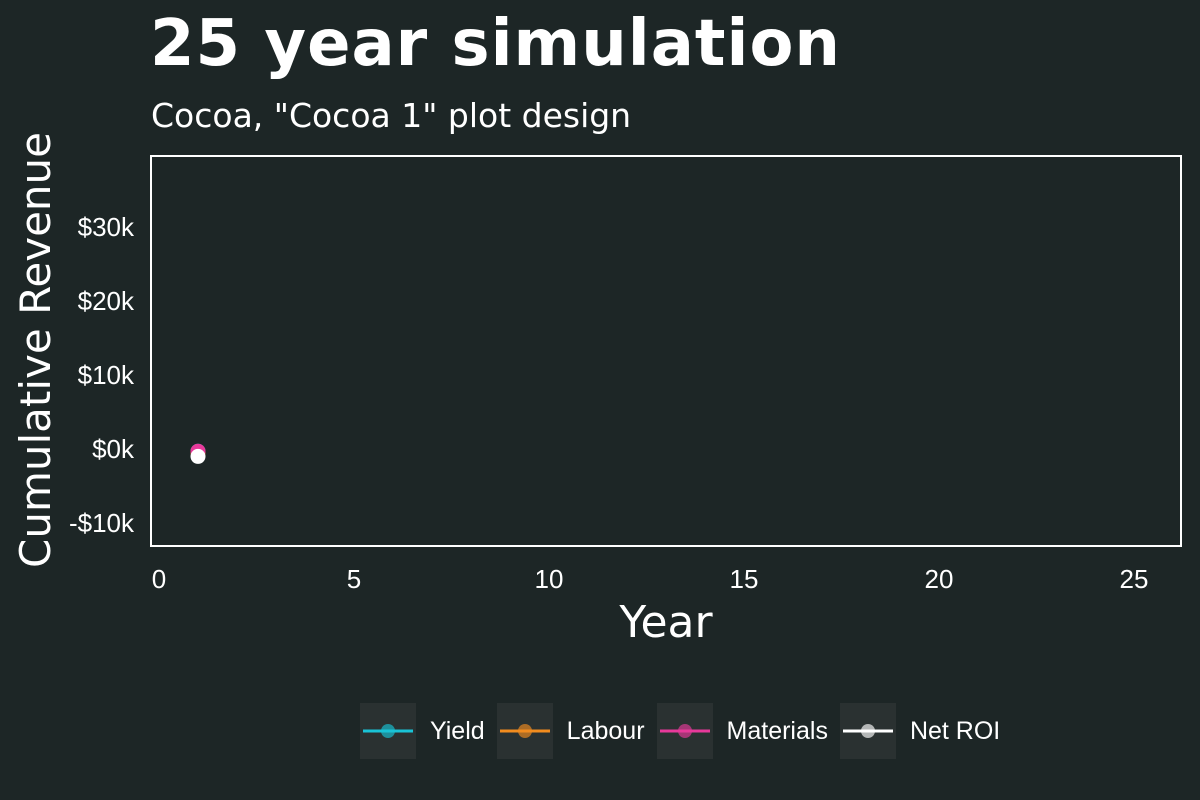 Image resolution: width=1200 pixels, height=800 pixels. I want to click on legend-item-materials: Materials, so click(742, 731).